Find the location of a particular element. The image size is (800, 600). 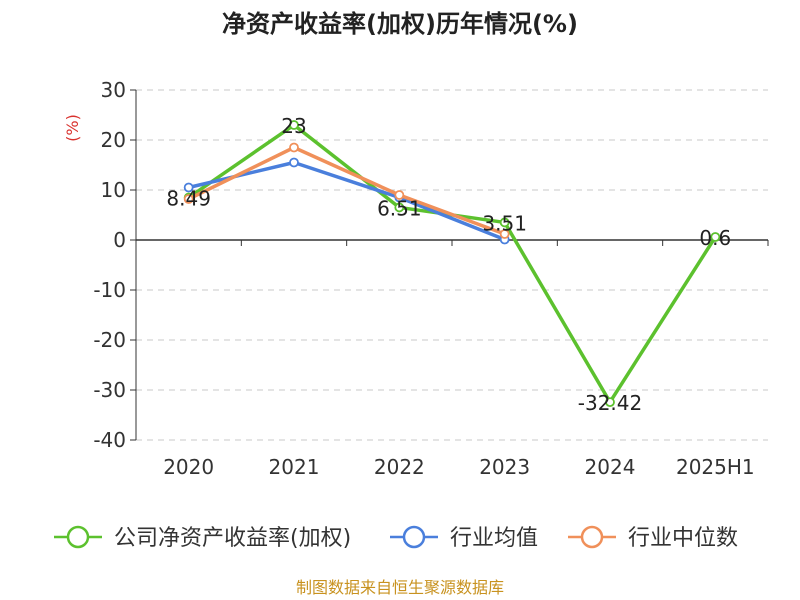

legend-item-0: 公司净资产收益率(加权) is located at coordinates (202, 538).